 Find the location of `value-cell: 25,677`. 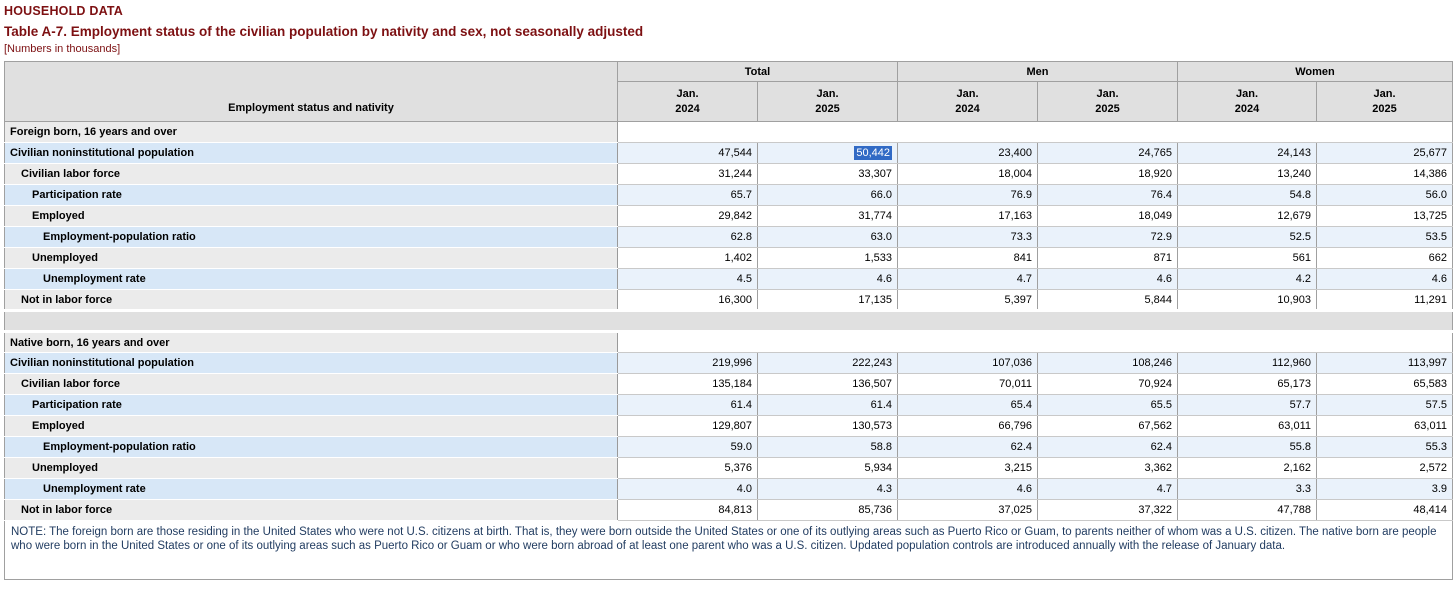

value-cell: 25,677 is located at coordinates (1384, 153).